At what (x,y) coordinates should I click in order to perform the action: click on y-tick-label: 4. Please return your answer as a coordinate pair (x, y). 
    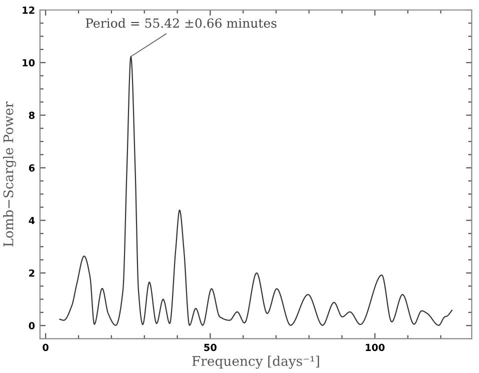
    Looking at the image, I should click on (31, 220).